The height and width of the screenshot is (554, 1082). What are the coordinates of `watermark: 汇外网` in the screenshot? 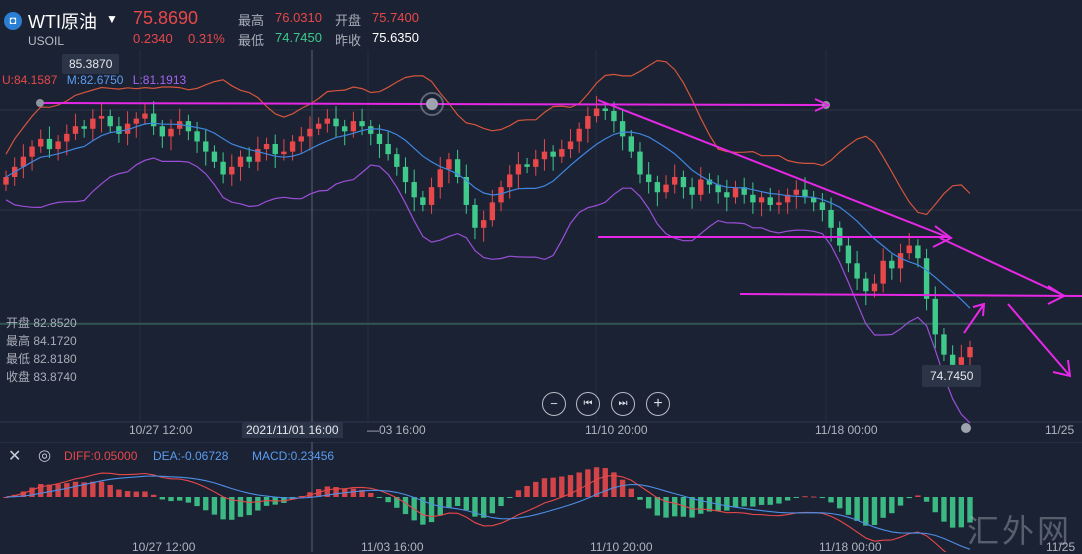 It's located at (1019, 531).